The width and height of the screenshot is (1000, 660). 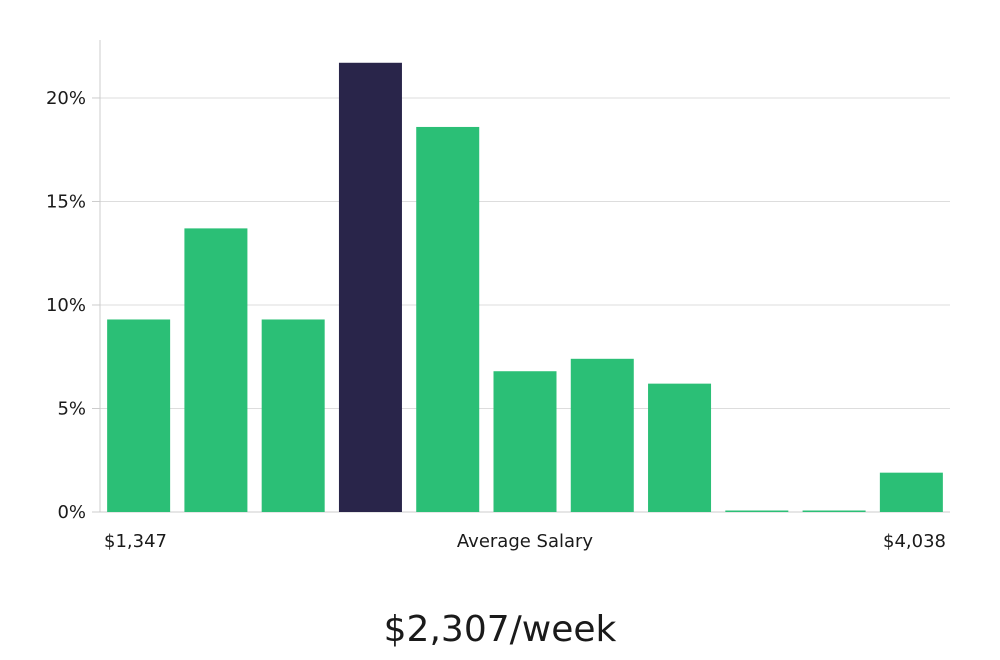 I want to click on x-min-label: $1,347, so click(x=135, y=541).